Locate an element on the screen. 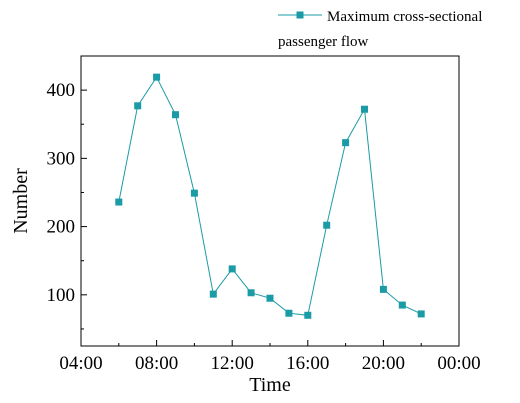  y-tick-label: 300 is located at coordinates (61, 158).